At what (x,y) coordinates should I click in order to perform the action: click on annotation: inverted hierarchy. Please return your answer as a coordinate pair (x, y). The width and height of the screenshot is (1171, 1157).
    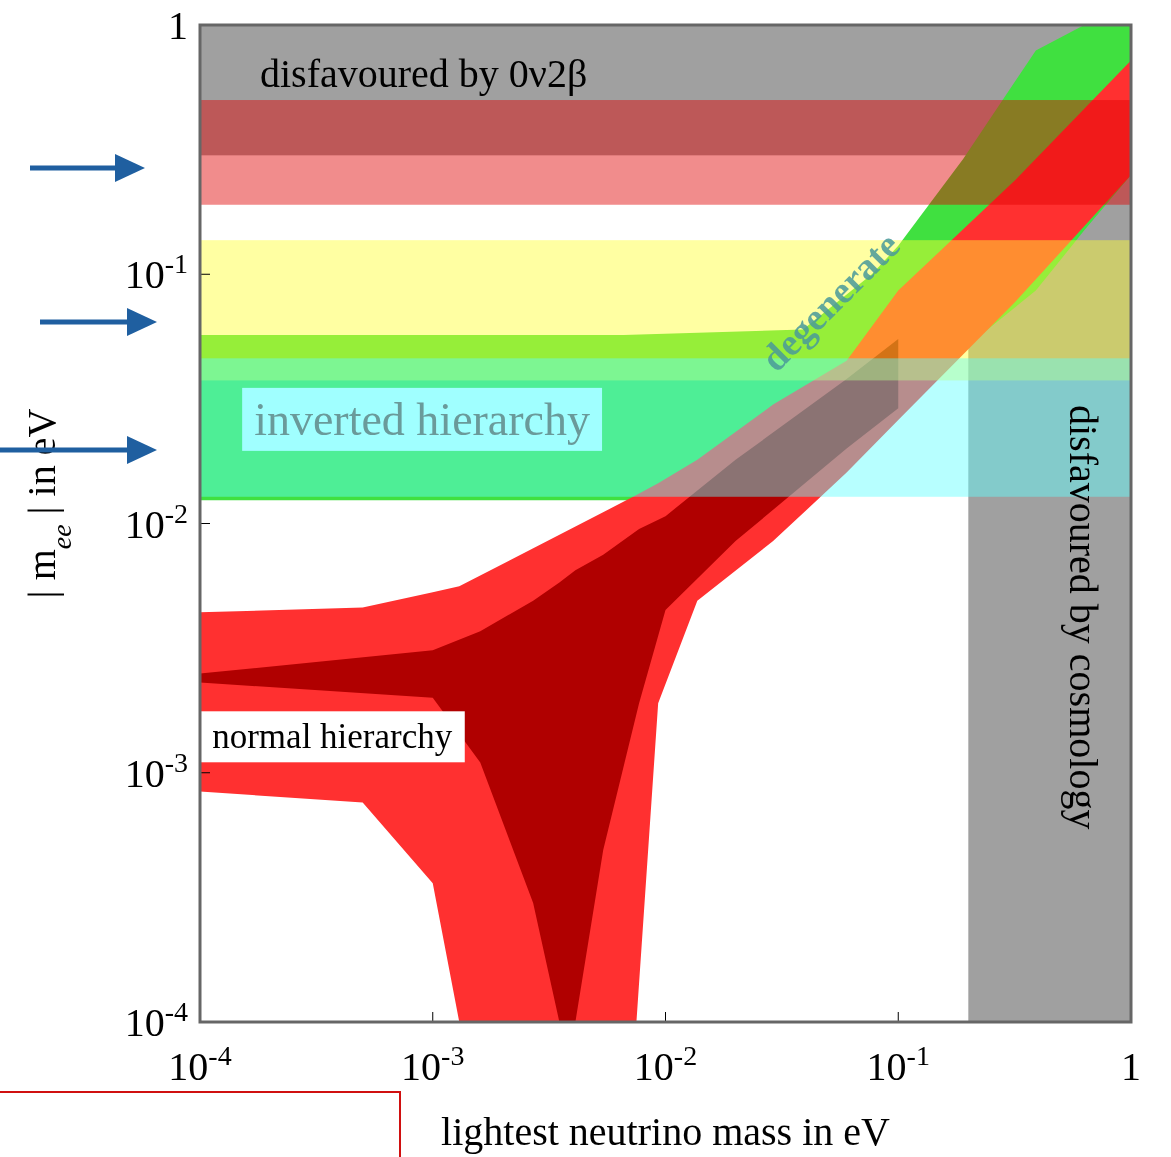
    Looking at the image, I should click on (422, 419).